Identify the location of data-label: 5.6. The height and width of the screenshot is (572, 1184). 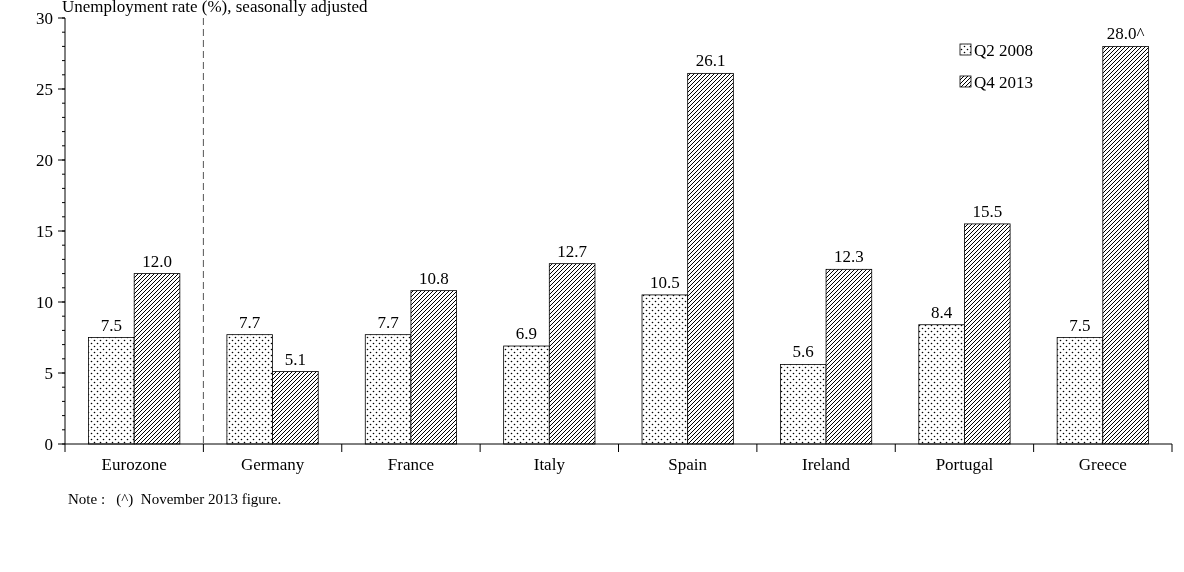
(803, 352).